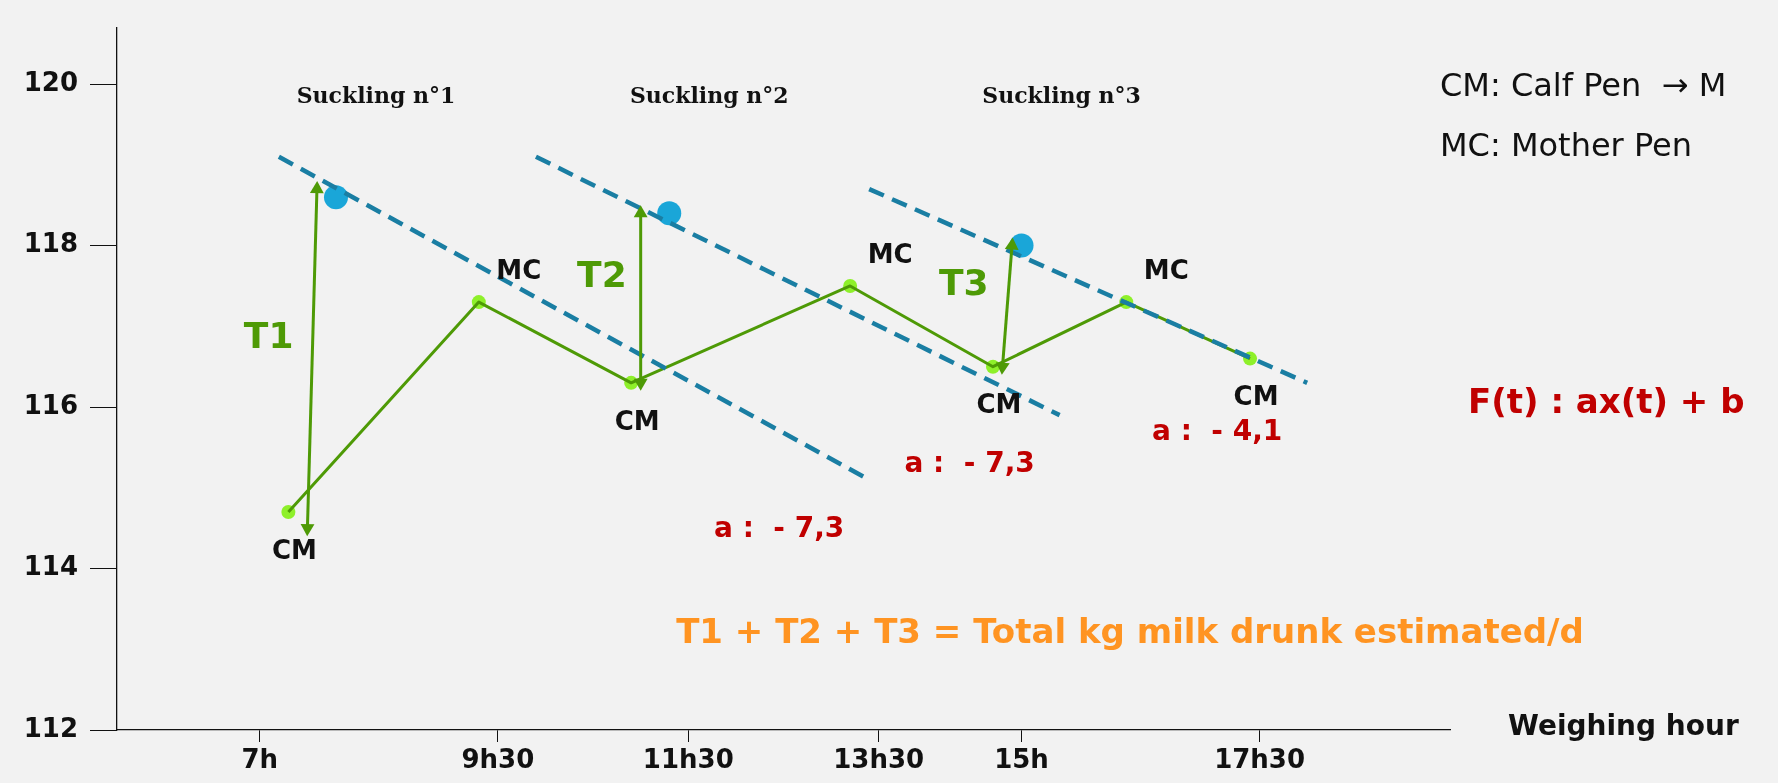 The height and width of the screenshot is (783, 1778). I want to click on y-tick-label: 112, so click(50, 727).